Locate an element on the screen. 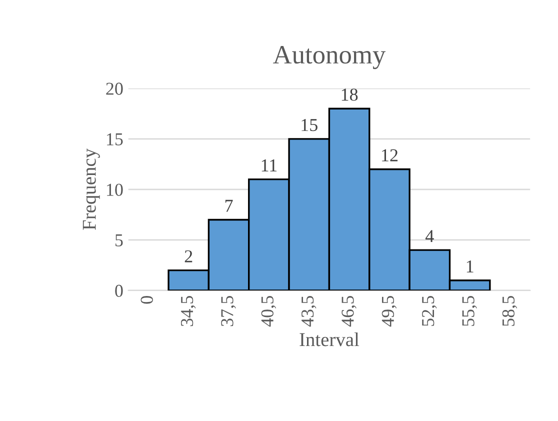 The width and height of the screenshot is (558, 421). x-tick-label: 49,5 is located at coordinates (389, 311).